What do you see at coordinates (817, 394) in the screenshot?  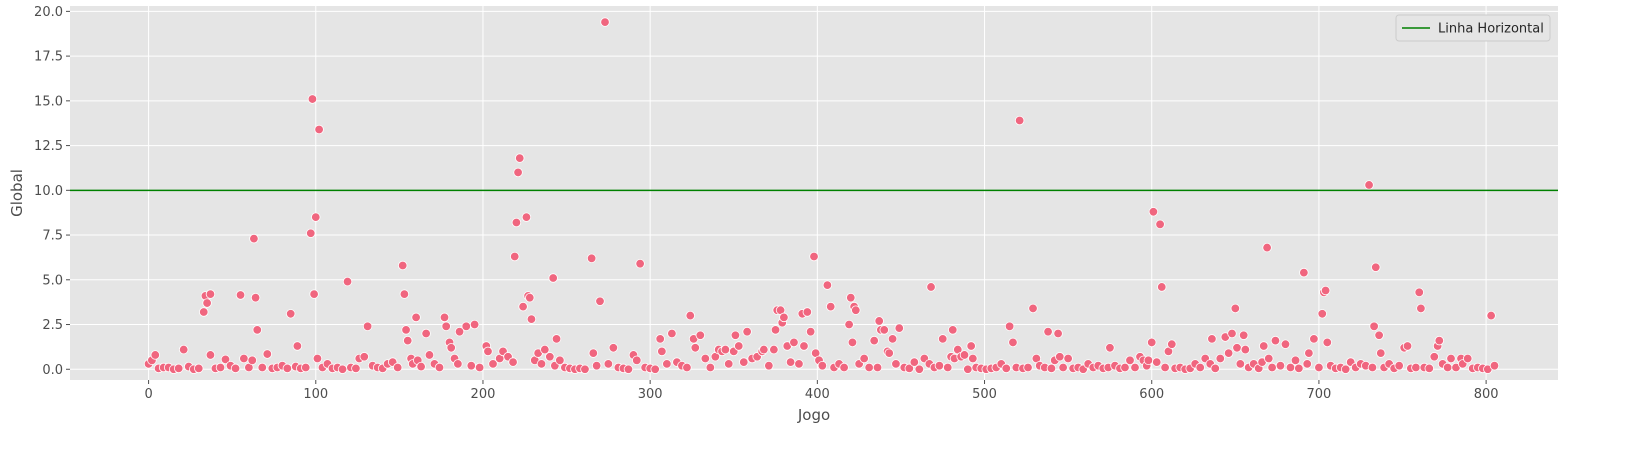 I see `x-tick-label: 400` at bounding box center [817, 394].